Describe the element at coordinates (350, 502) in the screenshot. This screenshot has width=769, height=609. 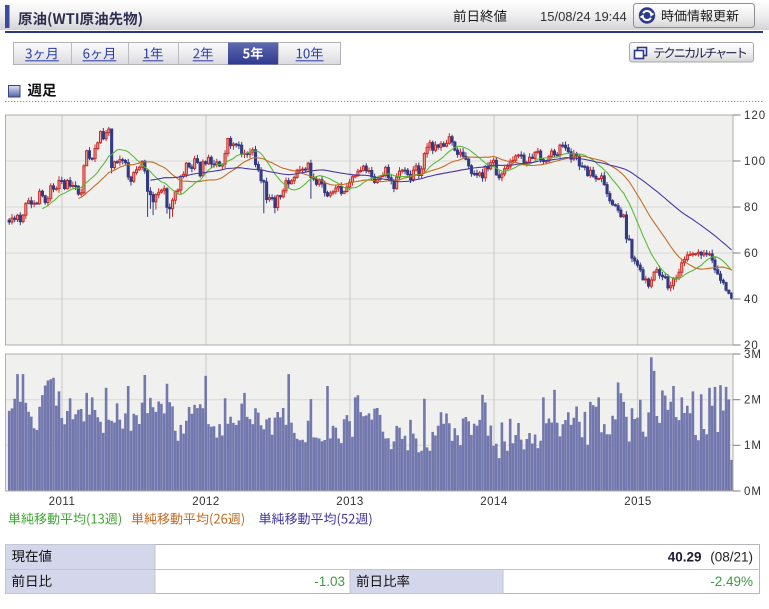
I see `svg-text: 2013` at that location.